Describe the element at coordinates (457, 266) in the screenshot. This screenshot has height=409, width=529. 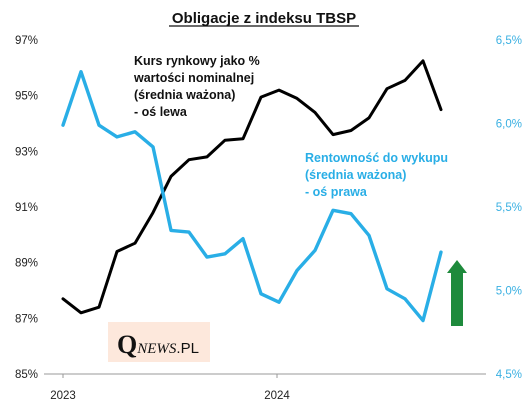
I see `arrow-head` at that location.